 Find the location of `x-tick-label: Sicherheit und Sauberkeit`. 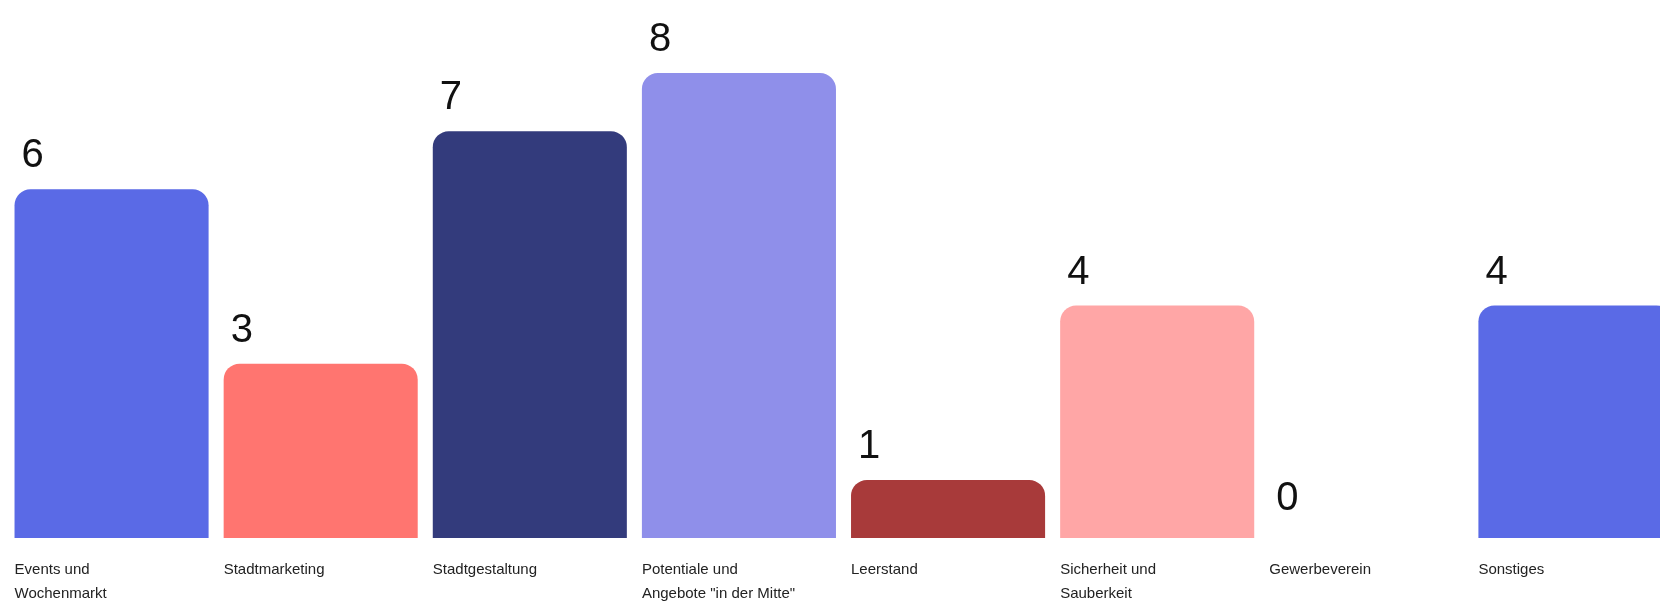

x-tick-label: Sicherheit und Sauberkeit is located at coordinates (1108, 580).